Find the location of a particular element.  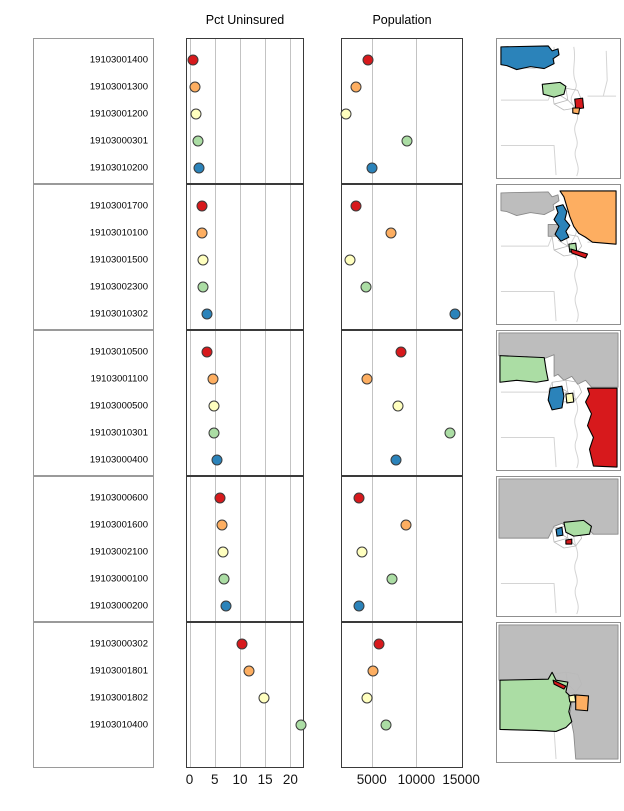

tract-id-label: 19103010100 is located at coordinates (118, 233).